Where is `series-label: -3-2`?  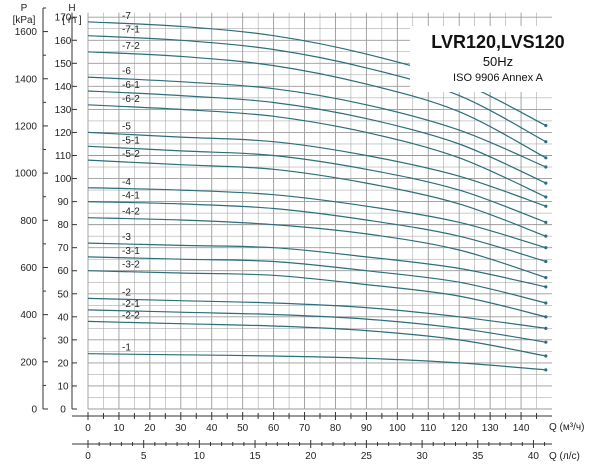 series-label: -3-2 is located at coordinates (131, 265).